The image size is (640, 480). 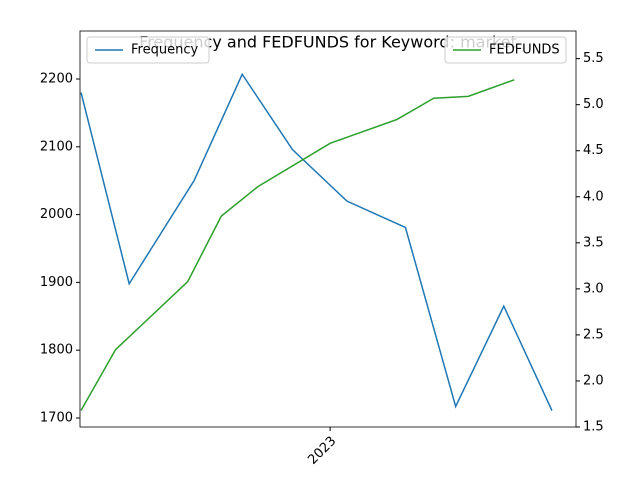 I want to click on y2-tick-label: 2.5, so click(x=593, y=334).